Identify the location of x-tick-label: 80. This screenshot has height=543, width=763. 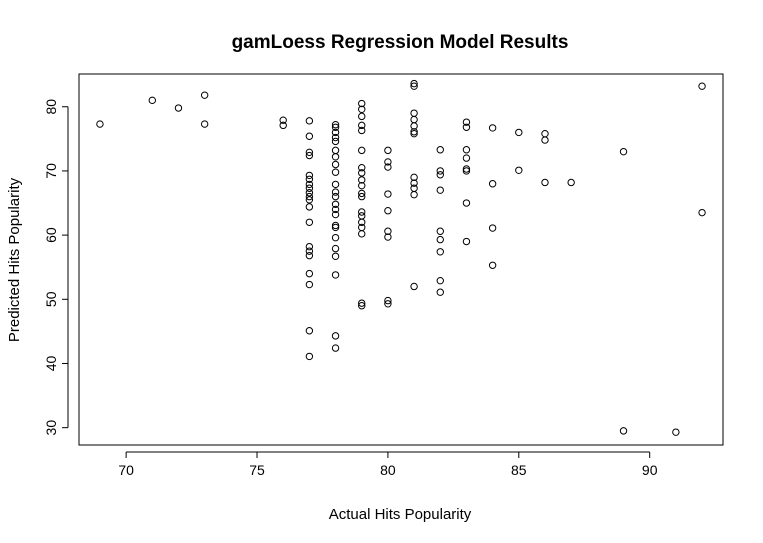
(388, 470).